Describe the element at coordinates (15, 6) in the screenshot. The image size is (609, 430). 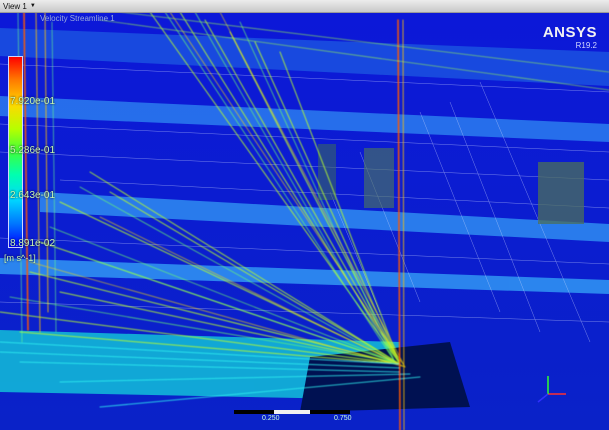
I see `view-title: View 1` at that location.